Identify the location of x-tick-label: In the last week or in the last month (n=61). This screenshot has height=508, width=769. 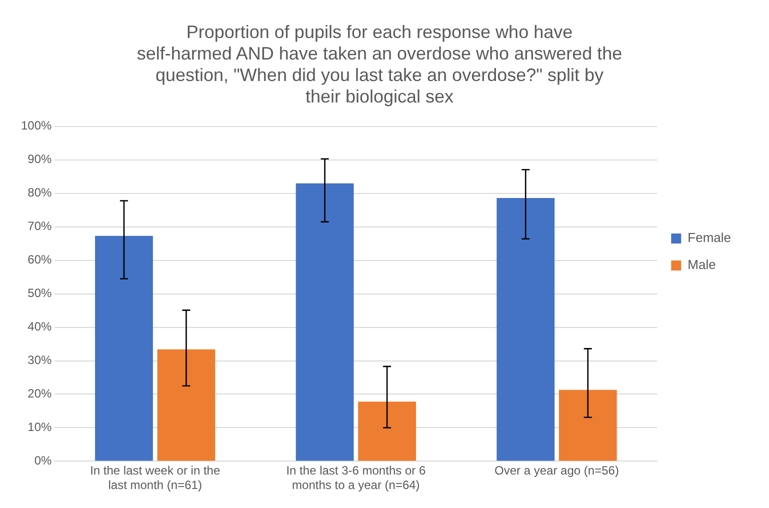
(155, 478).